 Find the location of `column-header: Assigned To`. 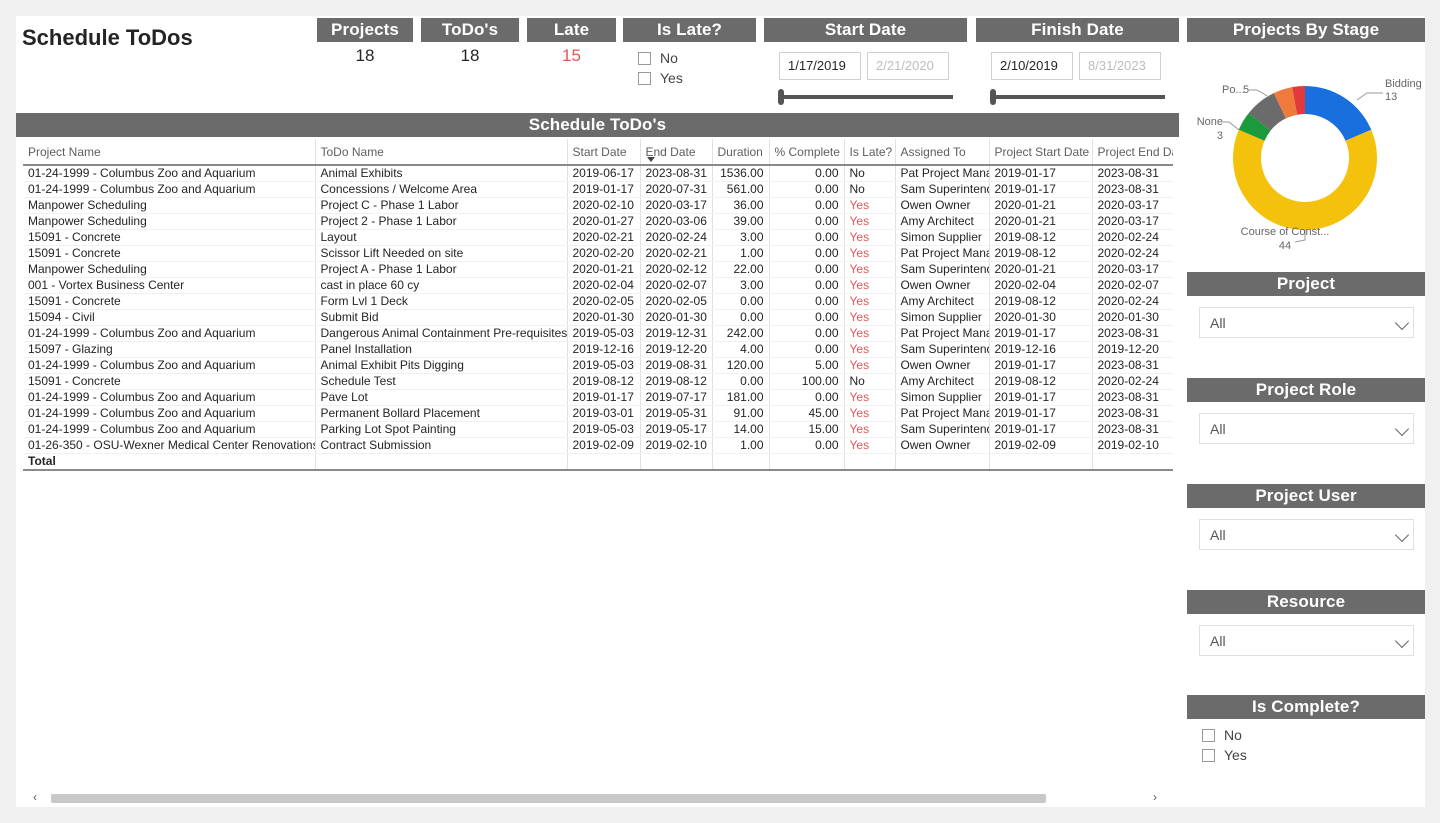

column-header: Assigned To is located at coordinates (942, 152).